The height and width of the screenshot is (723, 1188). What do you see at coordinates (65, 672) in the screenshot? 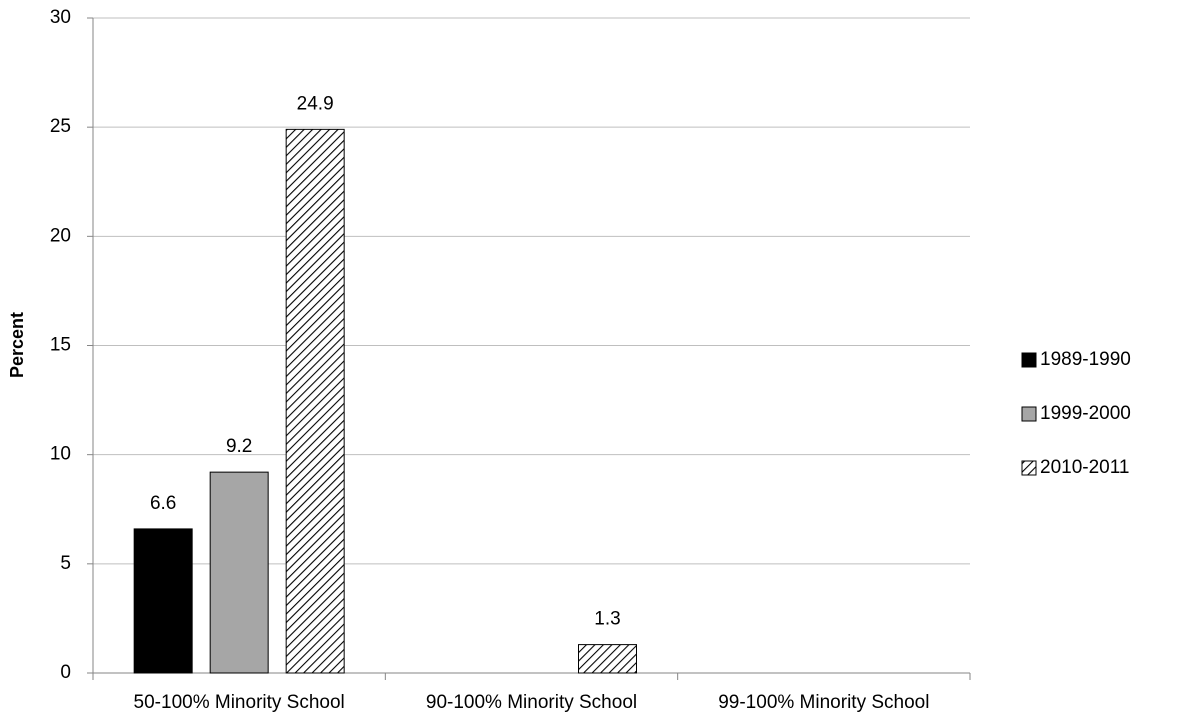
I see `y-tick-label: 0` at bounding box center [65, 672].